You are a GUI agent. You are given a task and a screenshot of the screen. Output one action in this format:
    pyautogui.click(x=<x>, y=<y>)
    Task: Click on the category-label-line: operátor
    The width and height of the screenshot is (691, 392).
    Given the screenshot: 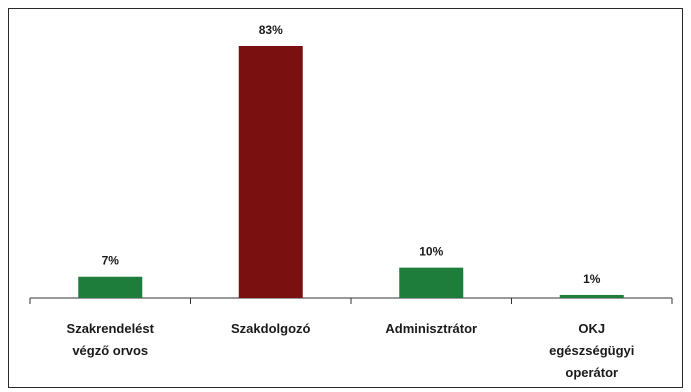 What is the action you would take?
    pyautogui.click(x=591, y=372)
    